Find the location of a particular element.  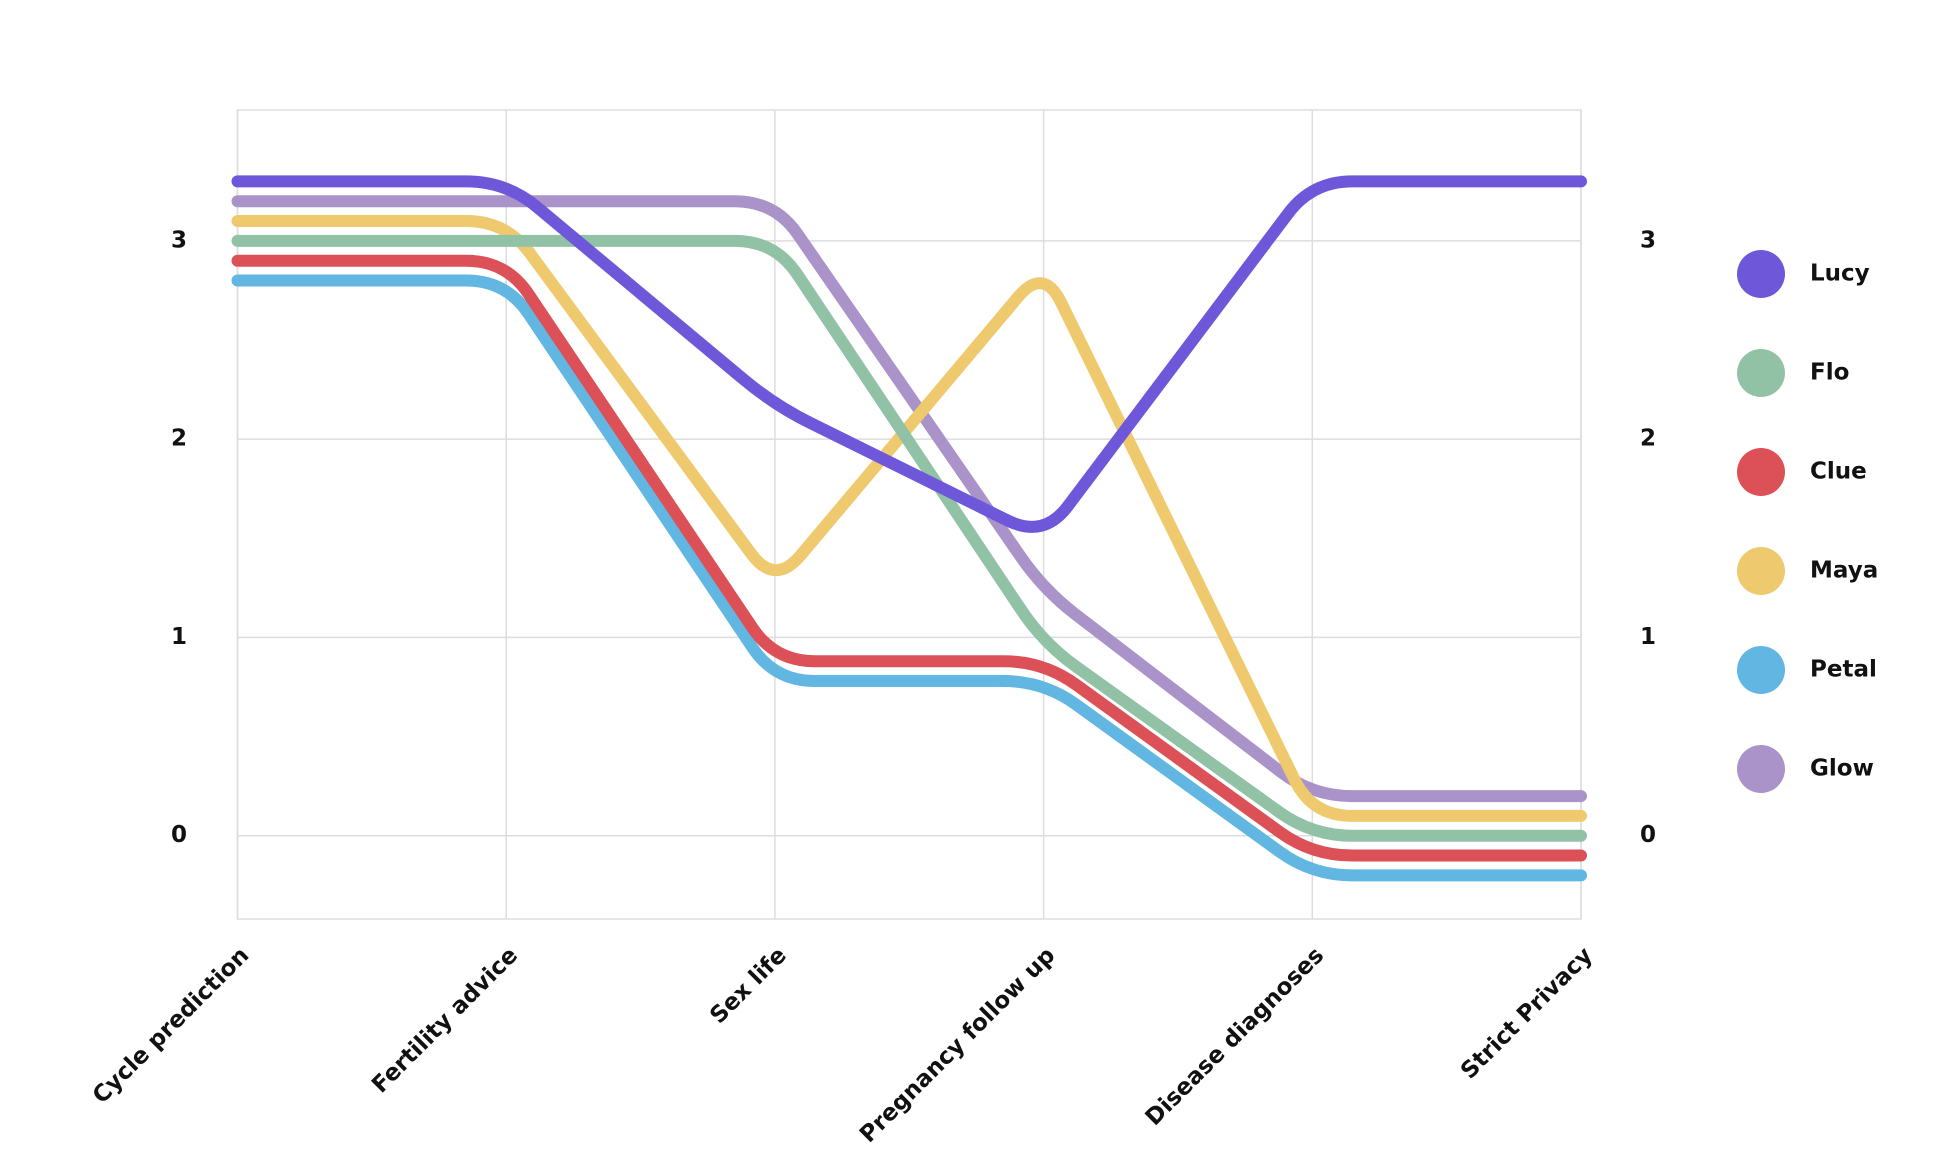

y-tick-label-right: 1 is located at coordinates (1648, 637).